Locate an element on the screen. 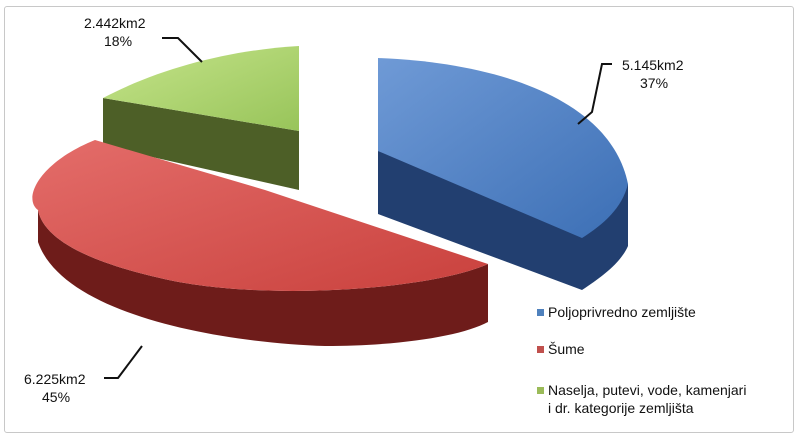 The width and height of the screenshot is (796, 437). legend-swatch-poljoprivredno is located at coordinates (540, 312).